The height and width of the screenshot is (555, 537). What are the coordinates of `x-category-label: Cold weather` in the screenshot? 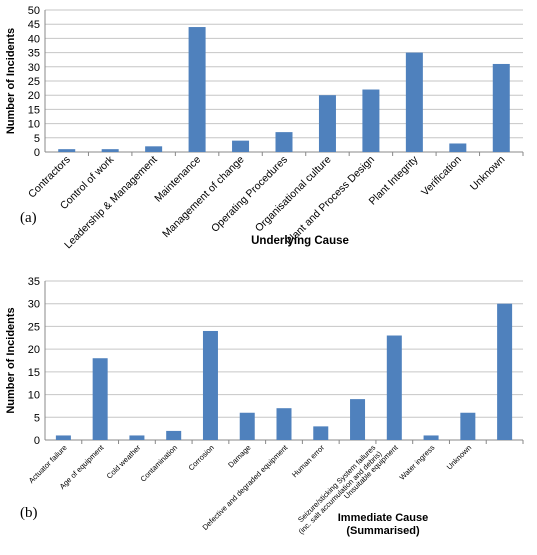 It's located at (124, 462).